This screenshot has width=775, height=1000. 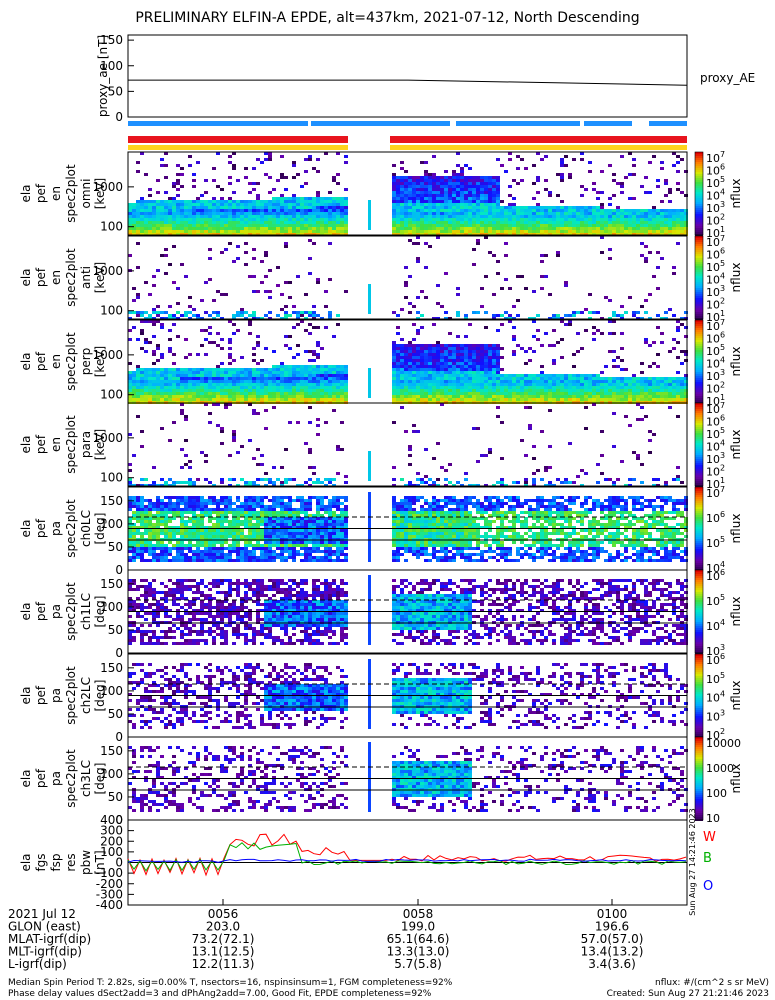 What do you see at coordinates (612, 914) in the screenshot?
I see `axis-row-value: 0100` at bounding box center [612, 914].